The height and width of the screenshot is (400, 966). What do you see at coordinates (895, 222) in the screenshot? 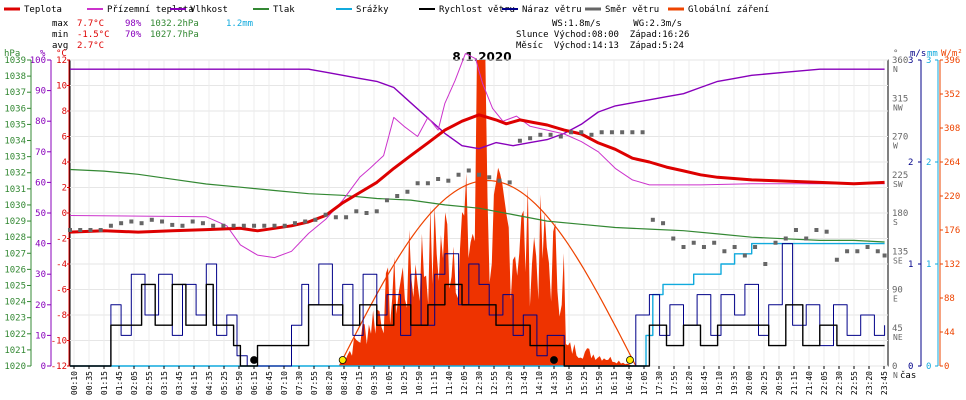
I see `tick-label-dir-name: S` at bounding box center [895, 222].